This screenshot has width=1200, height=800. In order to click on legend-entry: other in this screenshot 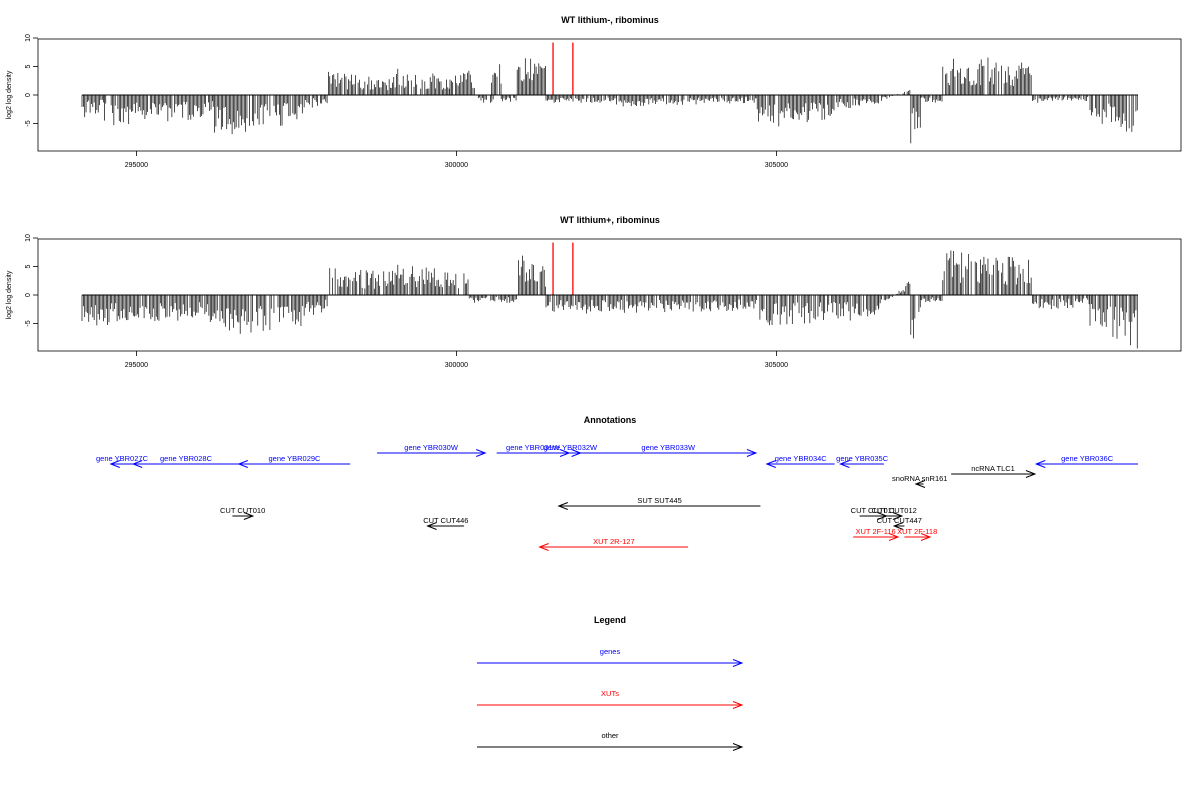, I will do `click(610, 741)`.